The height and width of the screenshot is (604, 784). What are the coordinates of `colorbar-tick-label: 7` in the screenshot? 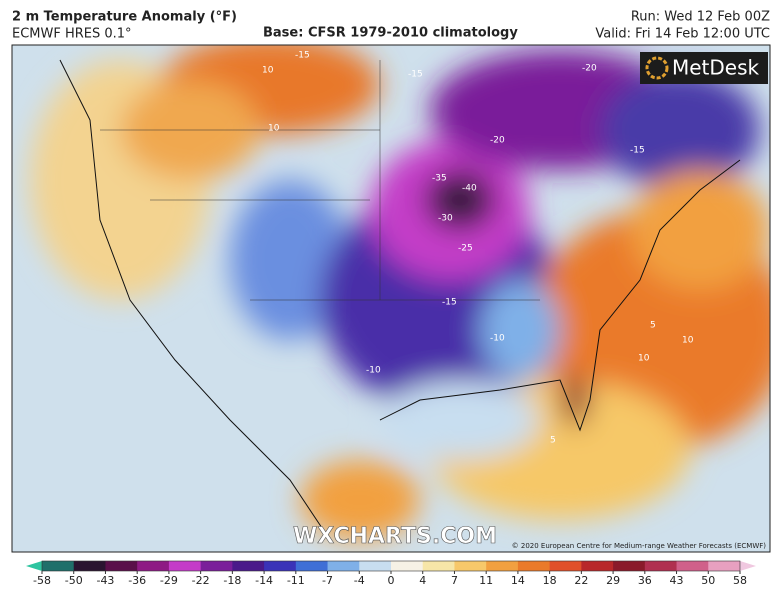 It's located at (454, 580).